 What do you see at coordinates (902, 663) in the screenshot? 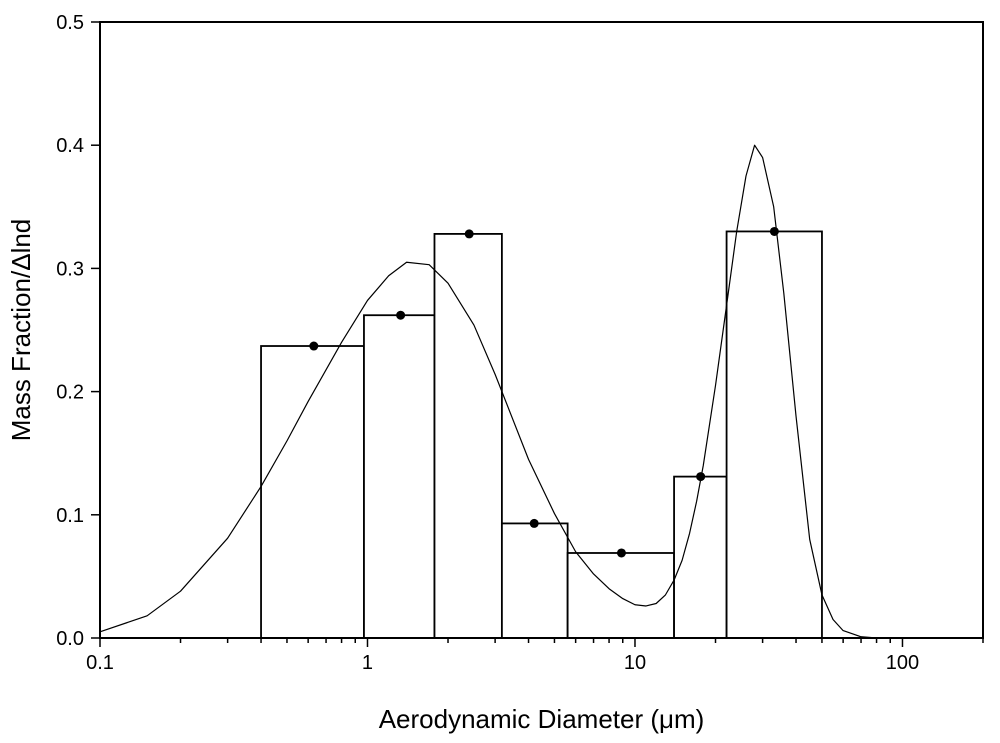
I see `x-tick-label: 100` at bounding box center [902, 663].